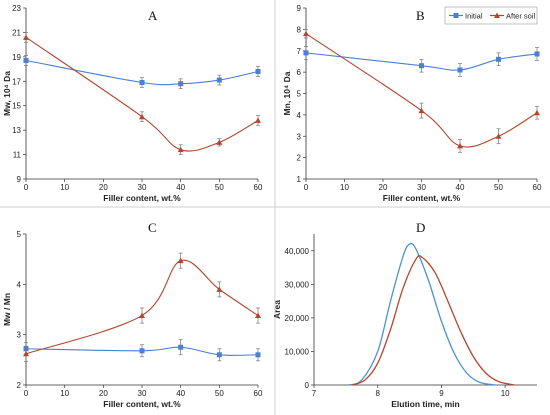 Image resolution: width=550 pixels, height=415 pixels. Describe the element at coordinates (299, 72) in the screenshot. I see `y-tick-label: 6` at that location.